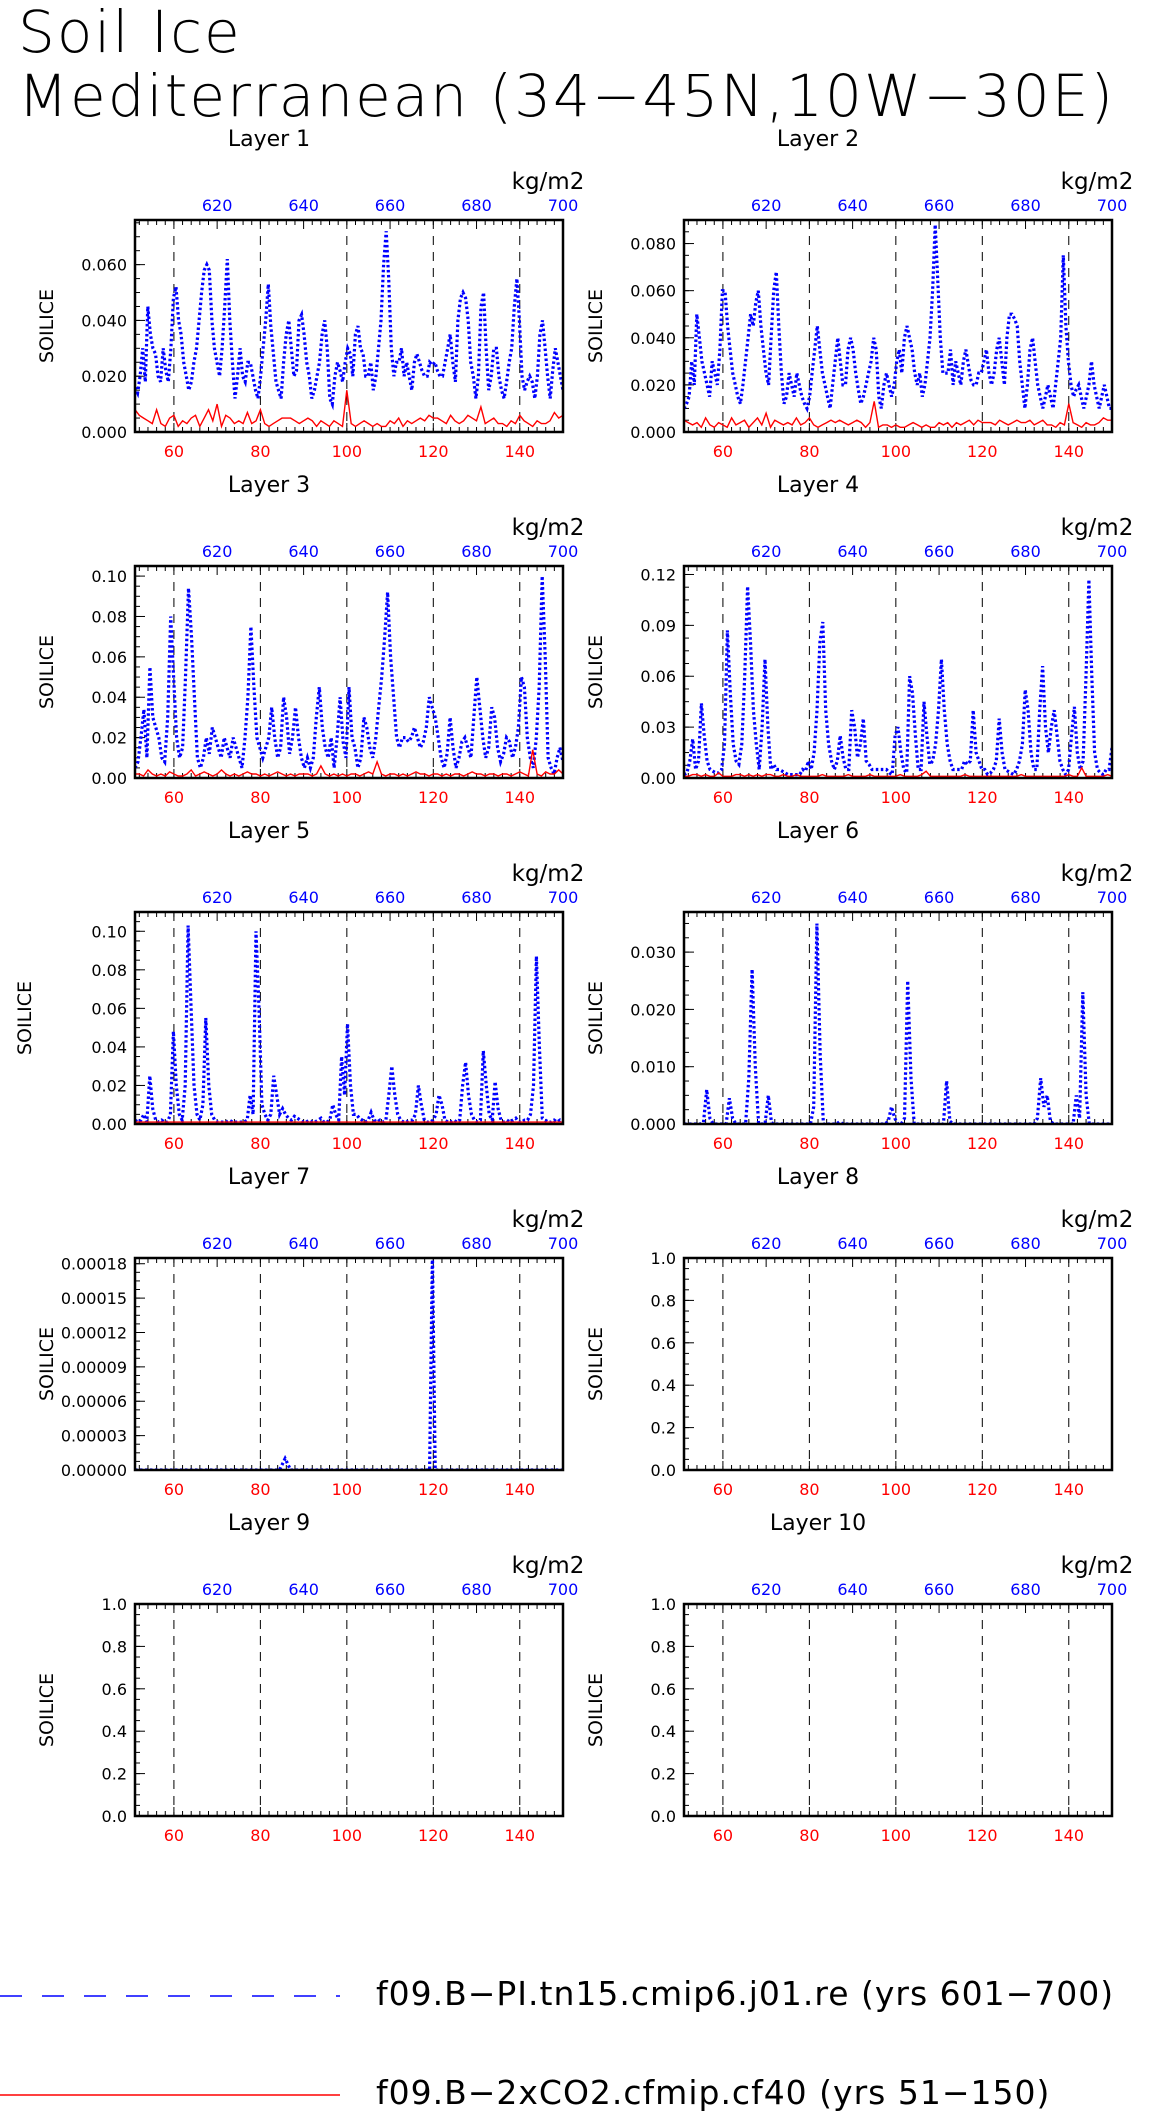  Describe the element at coordinates (663, 1258) in the screenshot. I see `y-tick-label: 1.0` at that location.